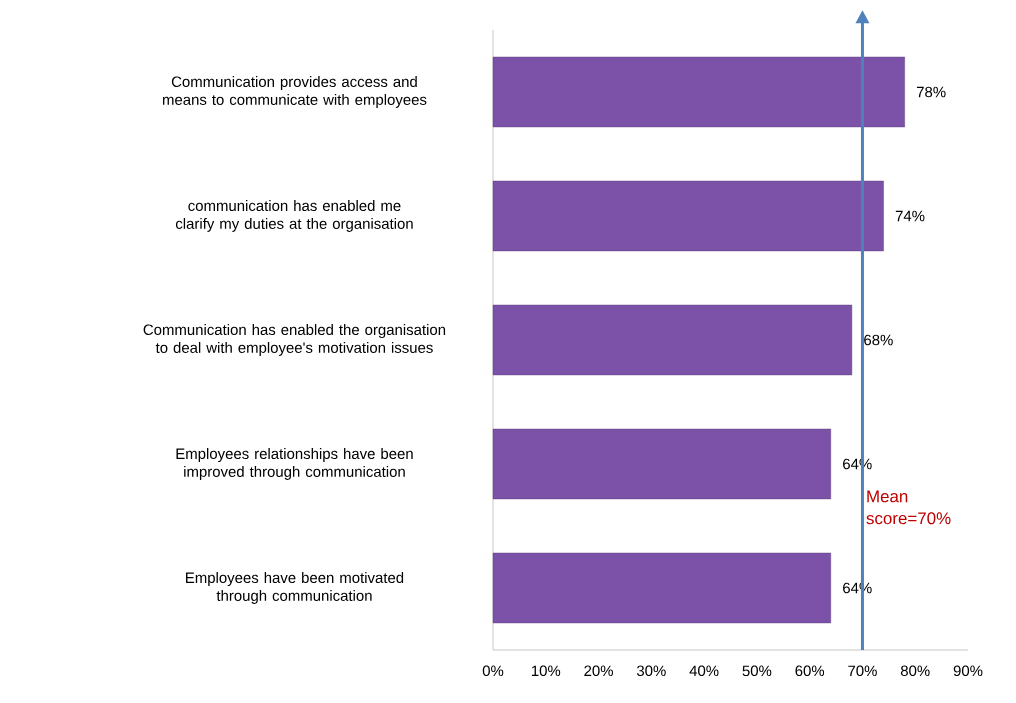 The width and height of the screenshot is (1016, 703). What do you see at coordinates (651, 671) in the screenshot?
I see `x-tick-label: 30%` at bounding box center [651, 671].